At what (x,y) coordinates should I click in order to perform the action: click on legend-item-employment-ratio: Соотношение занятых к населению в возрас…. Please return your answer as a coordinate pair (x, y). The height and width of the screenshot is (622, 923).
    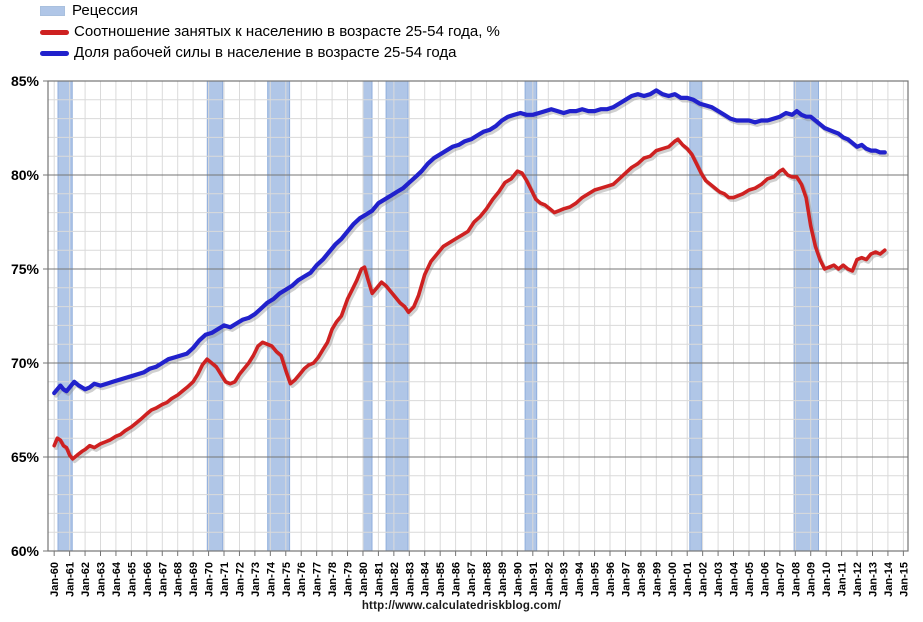
    Looking at the image, I should click on (270, 32).